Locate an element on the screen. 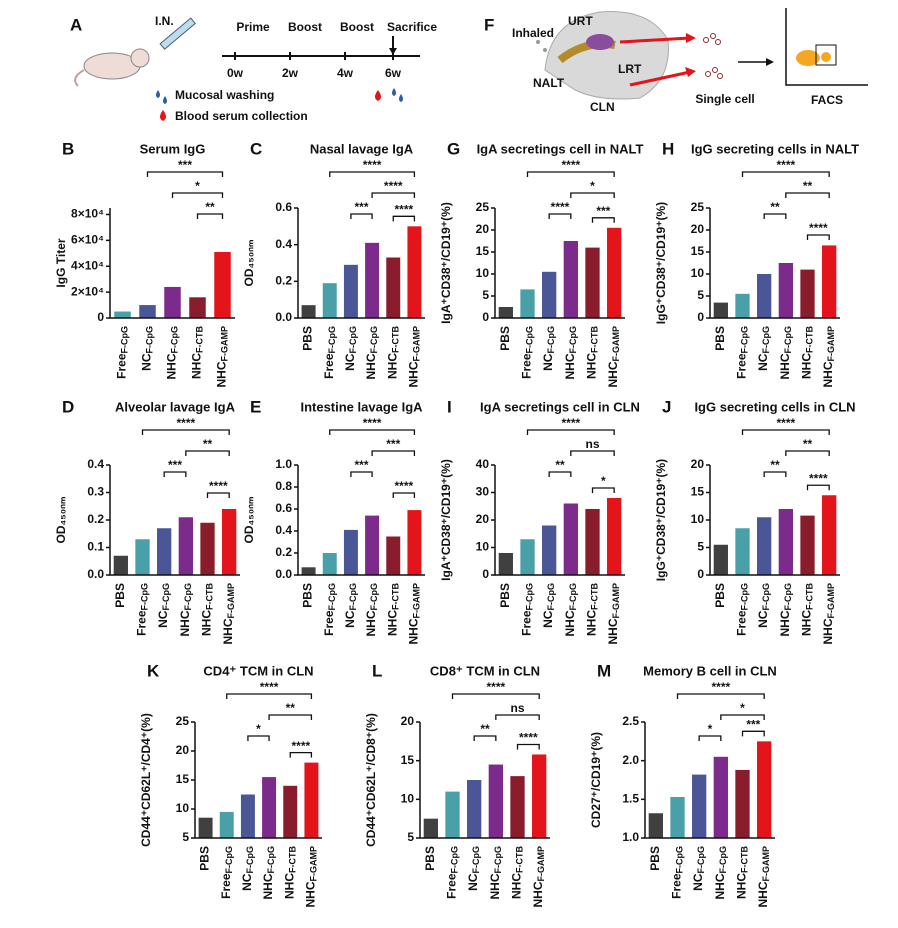 The width and height of the screenshot is (898, 928). significance-label: * is located at coordinates (742, 708).